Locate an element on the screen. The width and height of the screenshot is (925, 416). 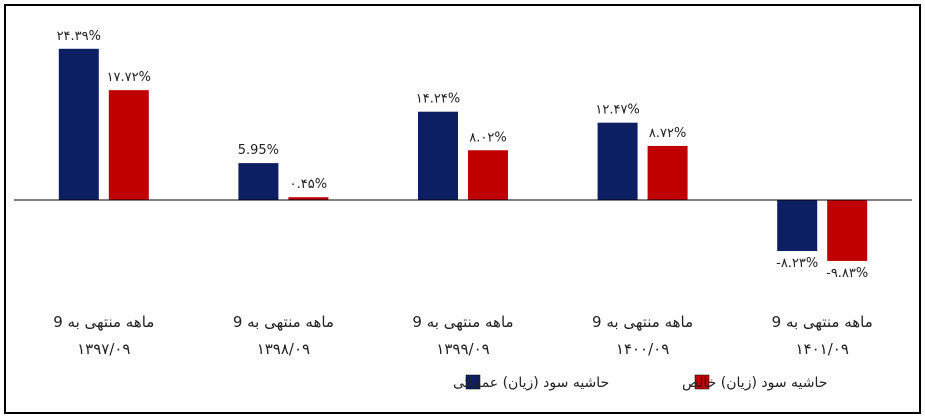
data-label-series0-cat1: 5.95% is located at coordinates (258, 150).